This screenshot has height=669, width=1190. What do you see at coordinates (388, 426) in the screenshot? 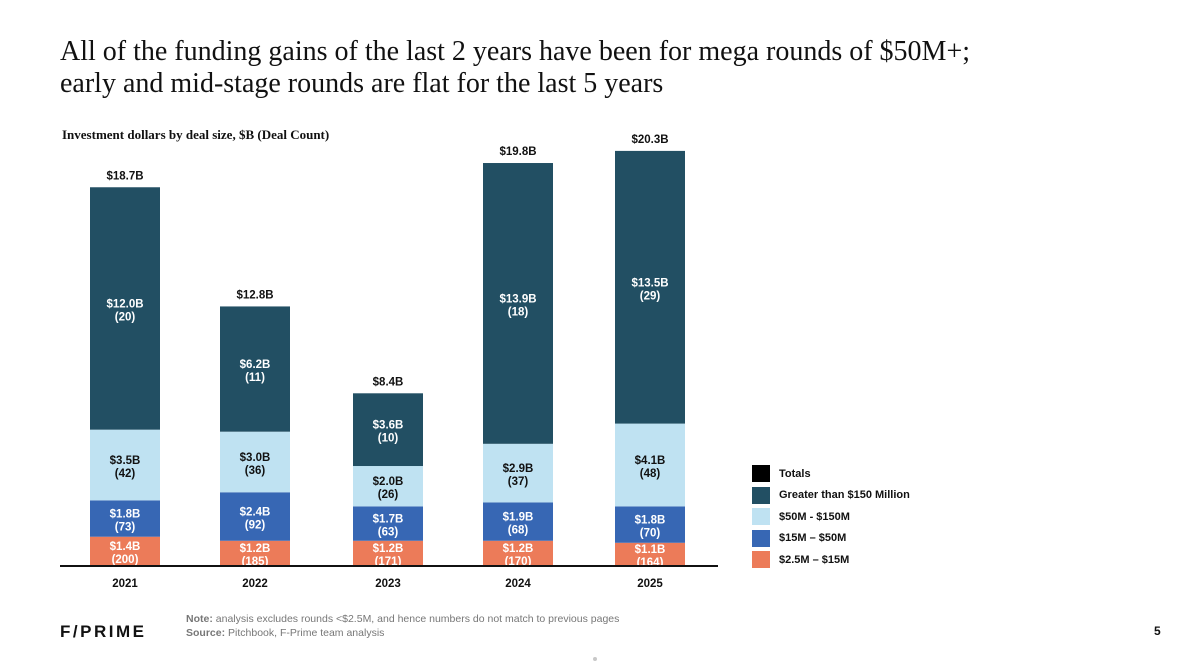
I see `segment-value-label: $3.6B` at bounding box center [388, 426].